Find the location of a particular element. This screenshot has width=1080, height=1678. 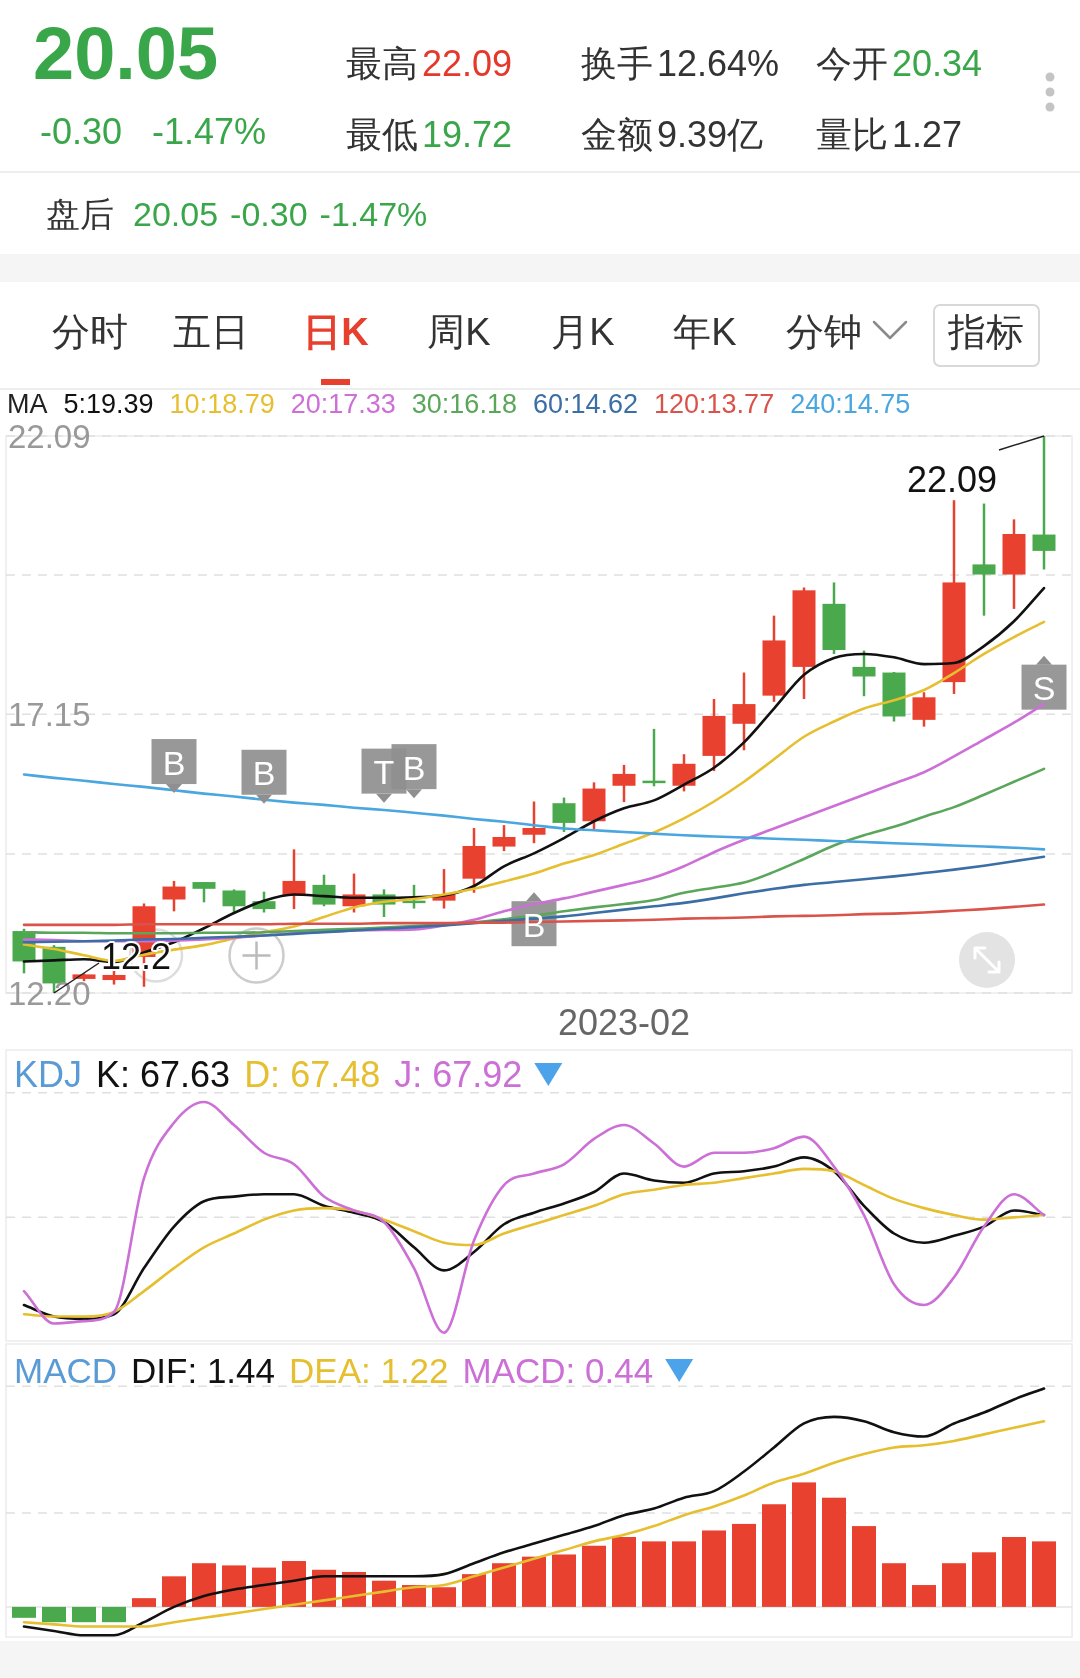

text: 120:13.77 is located at coordinates (714, 404).